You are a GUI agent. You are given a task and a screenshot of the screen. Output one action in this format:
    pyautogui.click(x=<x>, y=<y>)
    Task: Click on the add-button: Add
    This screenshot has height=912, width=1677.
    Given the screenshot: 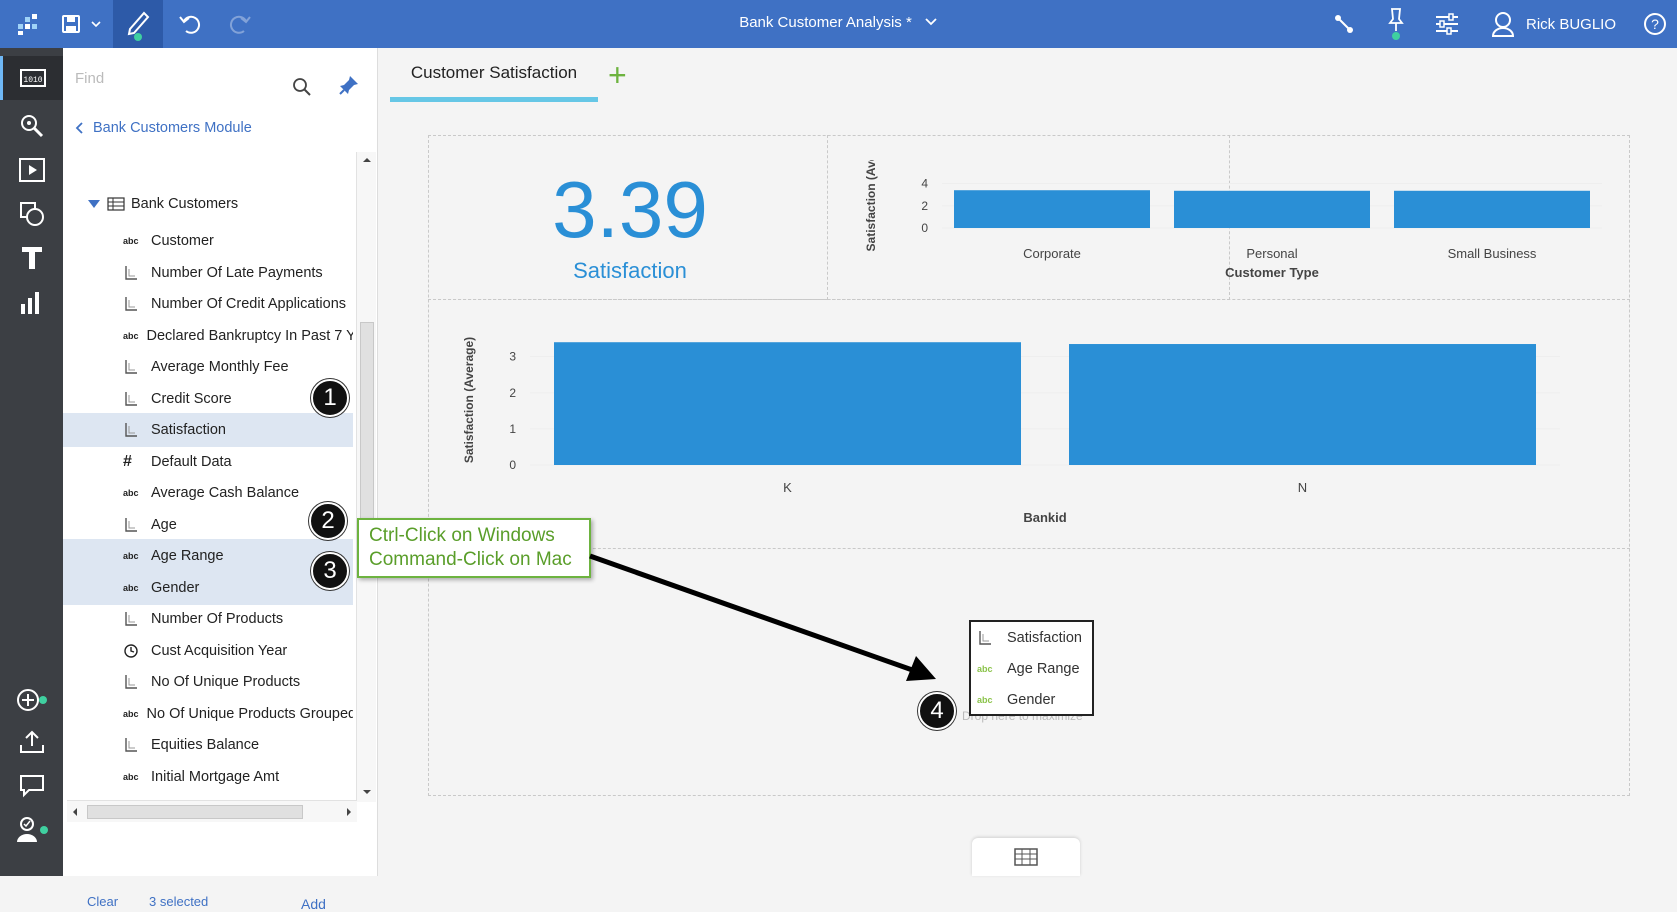 What is the action you would take?
    pyautogui.click(x=313, y=904)
    